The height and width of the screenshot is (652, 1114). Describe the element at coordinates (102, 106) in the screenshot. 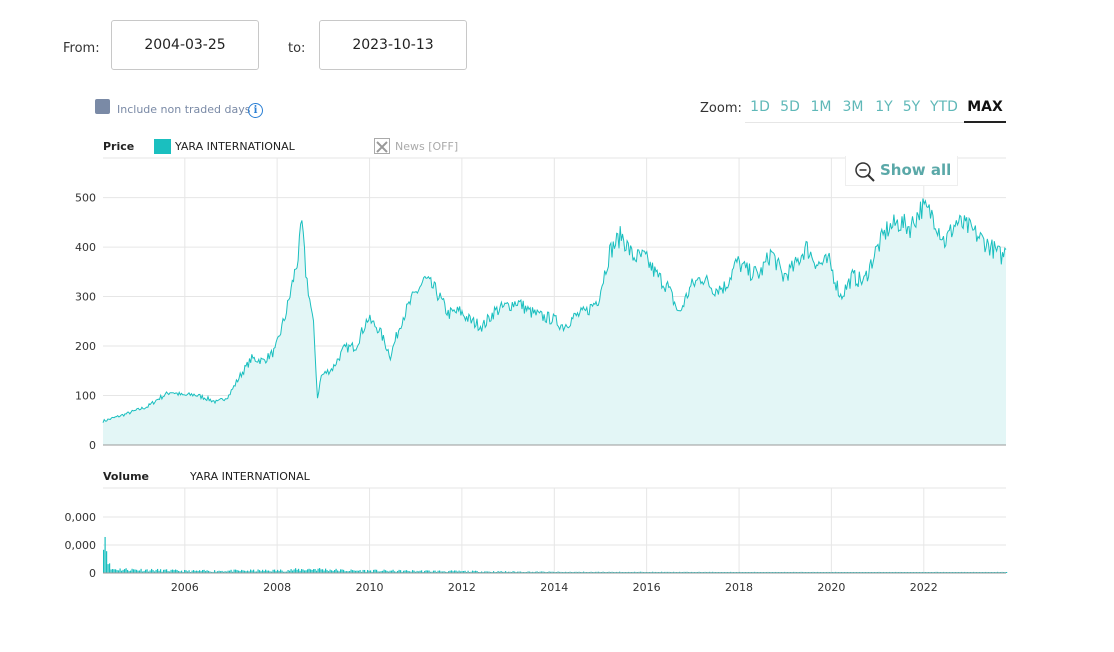

I see `include-non-traded-checkbox` at that location.